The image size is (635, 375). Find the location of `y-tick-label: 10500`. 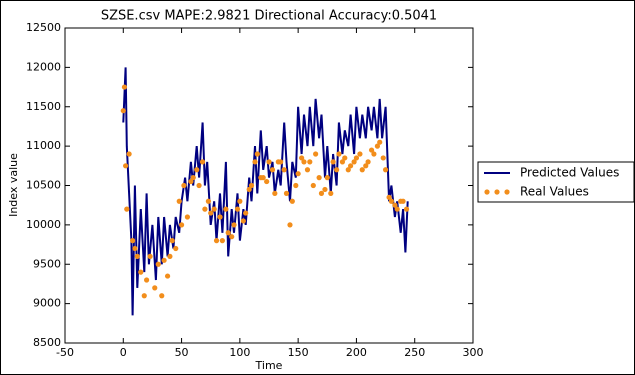

y-tick-label: 10500 is located at coordinates (43, 185).